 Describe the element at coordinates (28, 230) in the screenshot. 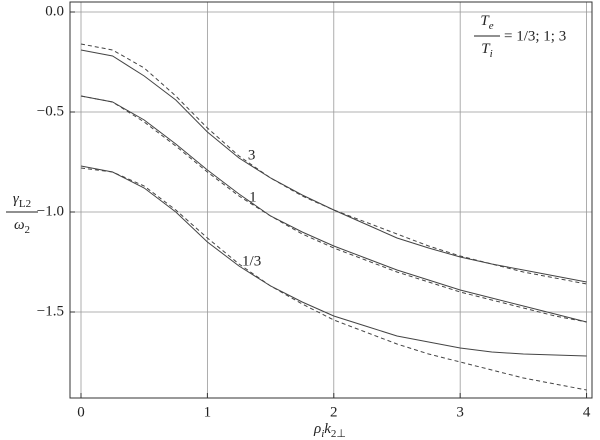

I see `y-label-sub: 2` at that location.